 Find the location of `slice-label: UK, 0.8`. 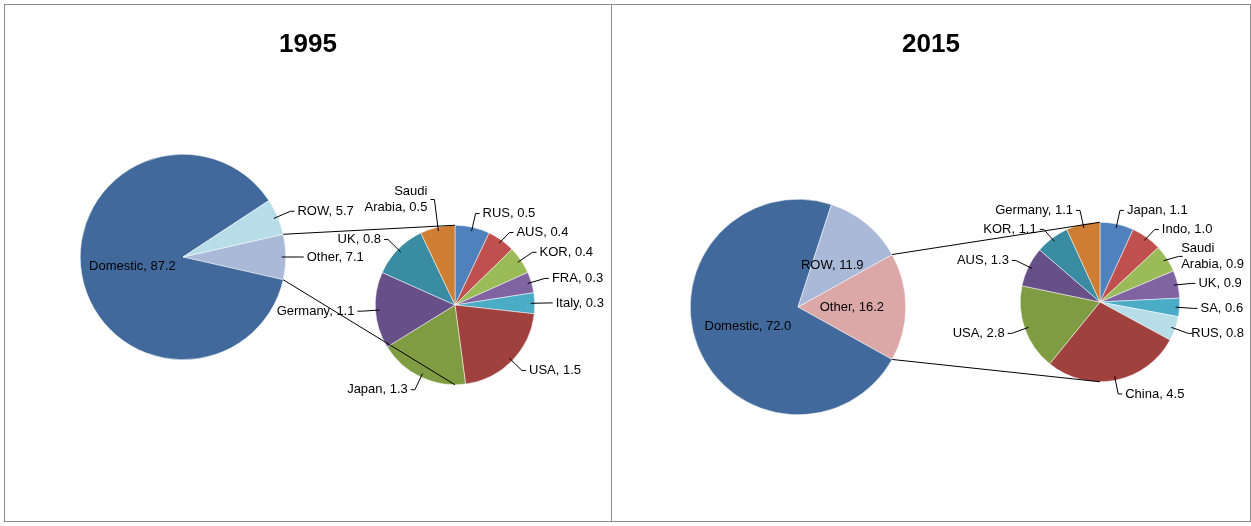

slice-label: UK, 0.8 is located at coordinates (359, 239).